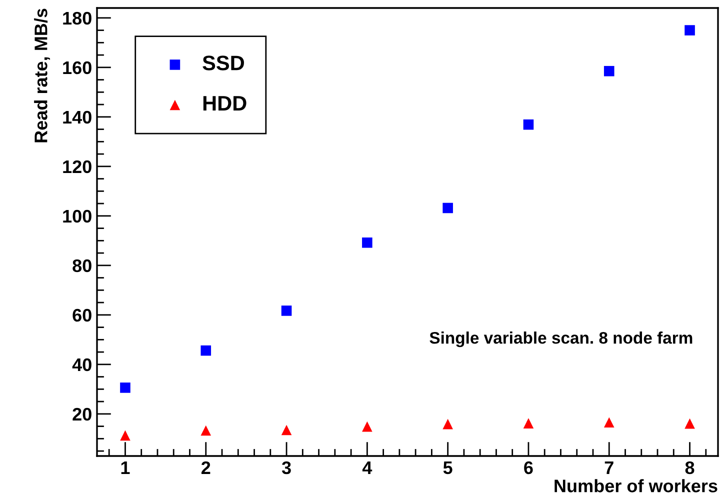 The height and width of the screenshot is (503, 722). Describe the element at coordinates (224, 103) in the screenshot. I see `legend-label: HDD` at that location.